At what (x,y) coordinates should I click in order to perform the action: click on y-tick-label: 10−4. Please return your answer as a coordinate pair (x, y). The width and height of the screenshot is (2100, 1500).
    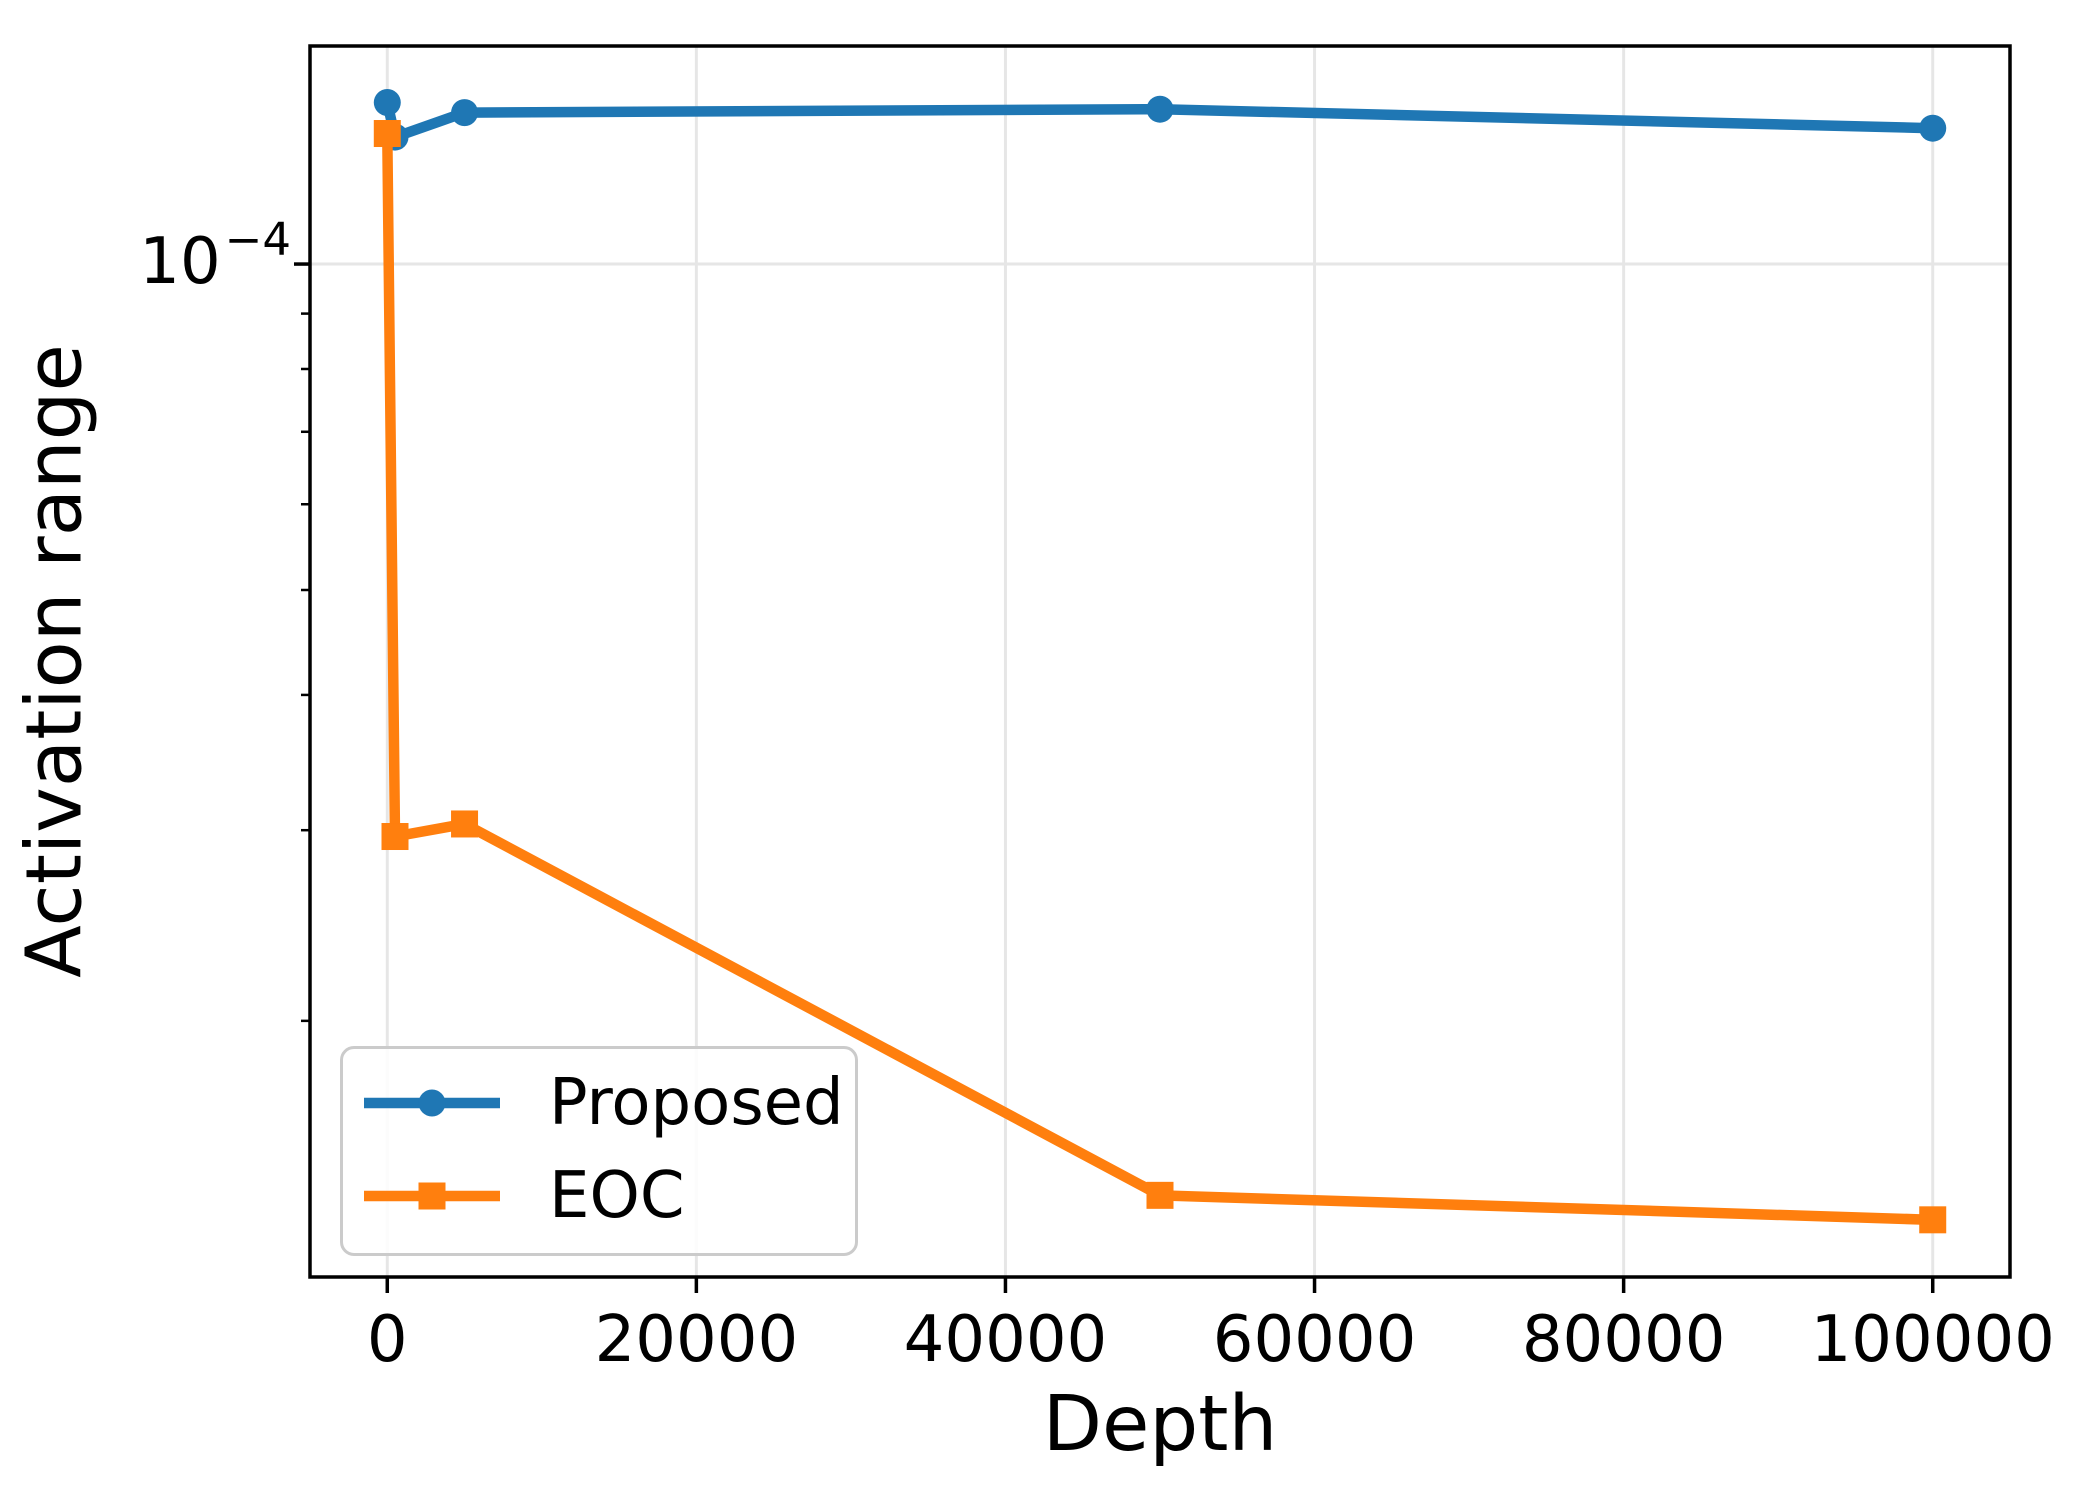
    Looking at the image, I should click on (215, 255).